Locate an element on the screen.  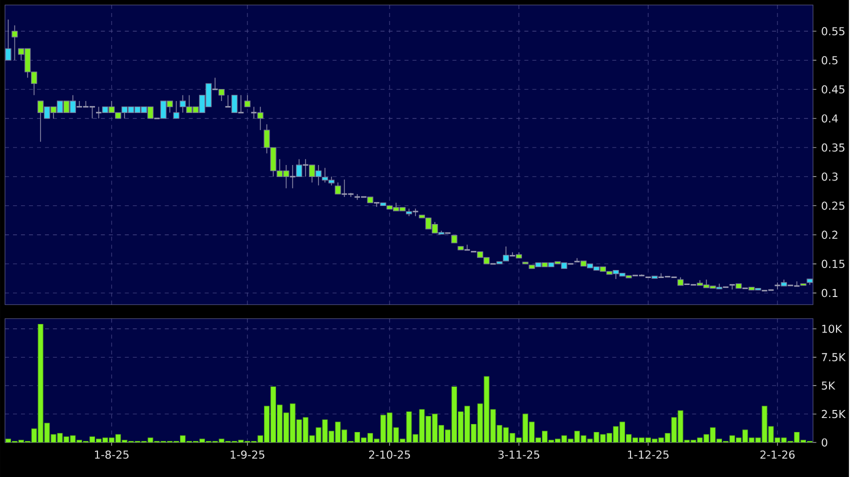
y-tick-label: 0.3 is located at coordinates (830, 176).